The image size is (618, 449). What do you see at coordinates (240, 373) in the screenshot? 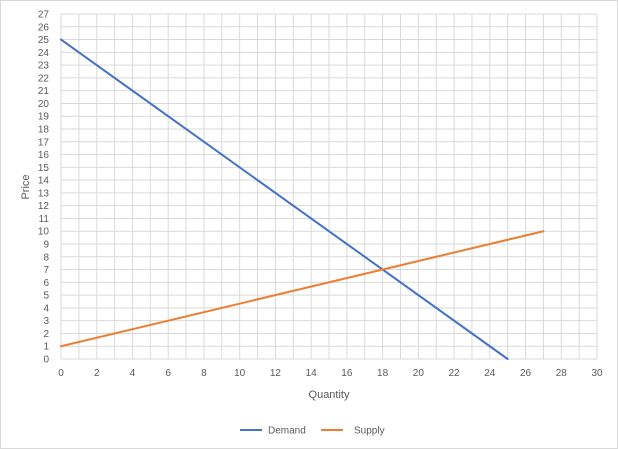
I see `x-tick-label: 10` at bounding box center [240, 373].